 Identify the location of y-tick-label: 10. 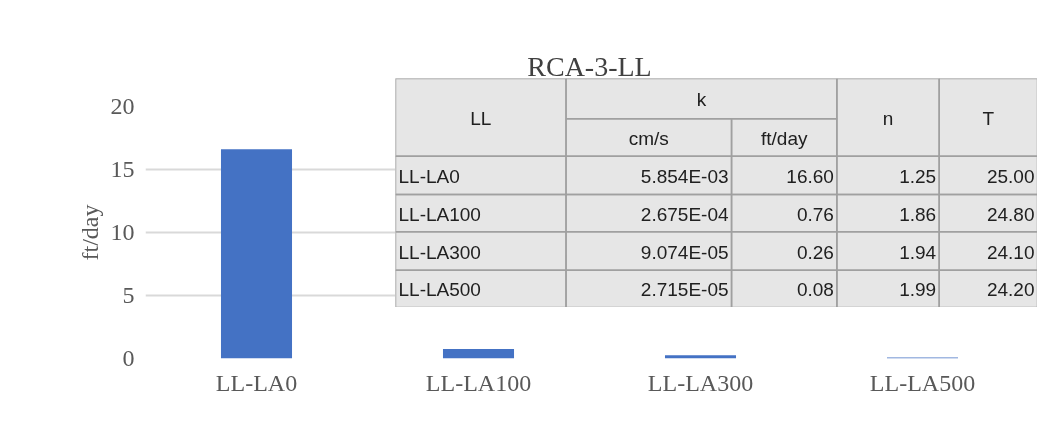
(122, 232).